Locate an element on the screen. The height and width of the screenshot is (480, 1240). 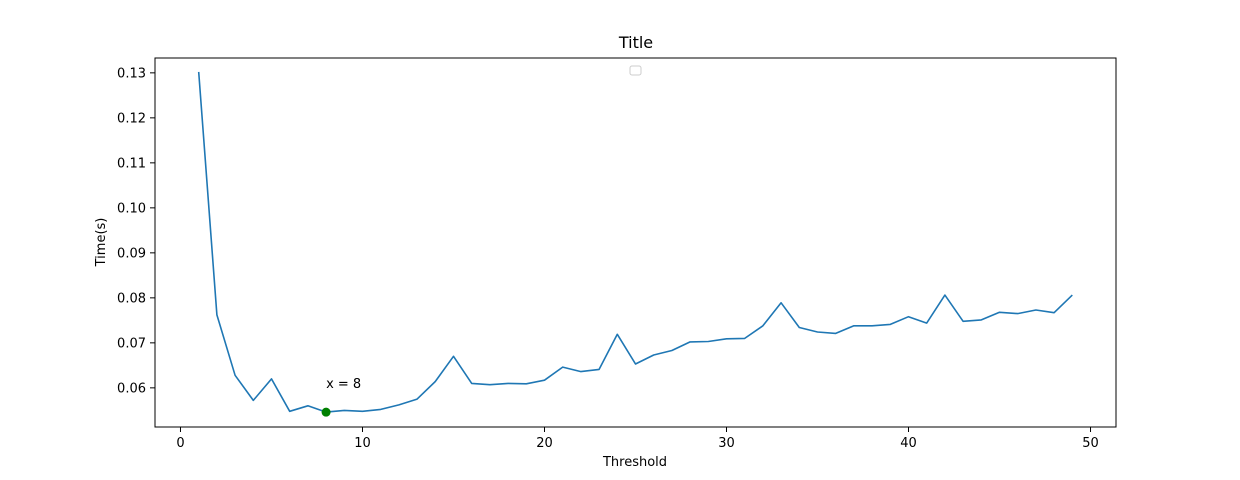
highlight-point is located at coordinates (326, 412).